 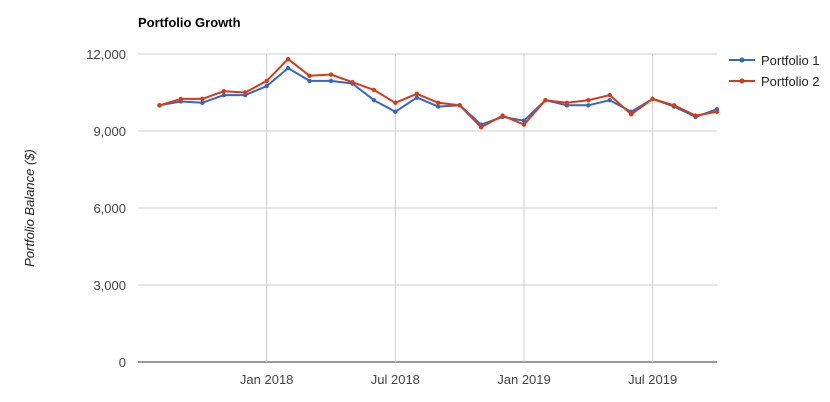 What do you see at coordinates (122, 362) in the screenshot?
I see `y-tick-label: 0` at bounding box center [122, 362].